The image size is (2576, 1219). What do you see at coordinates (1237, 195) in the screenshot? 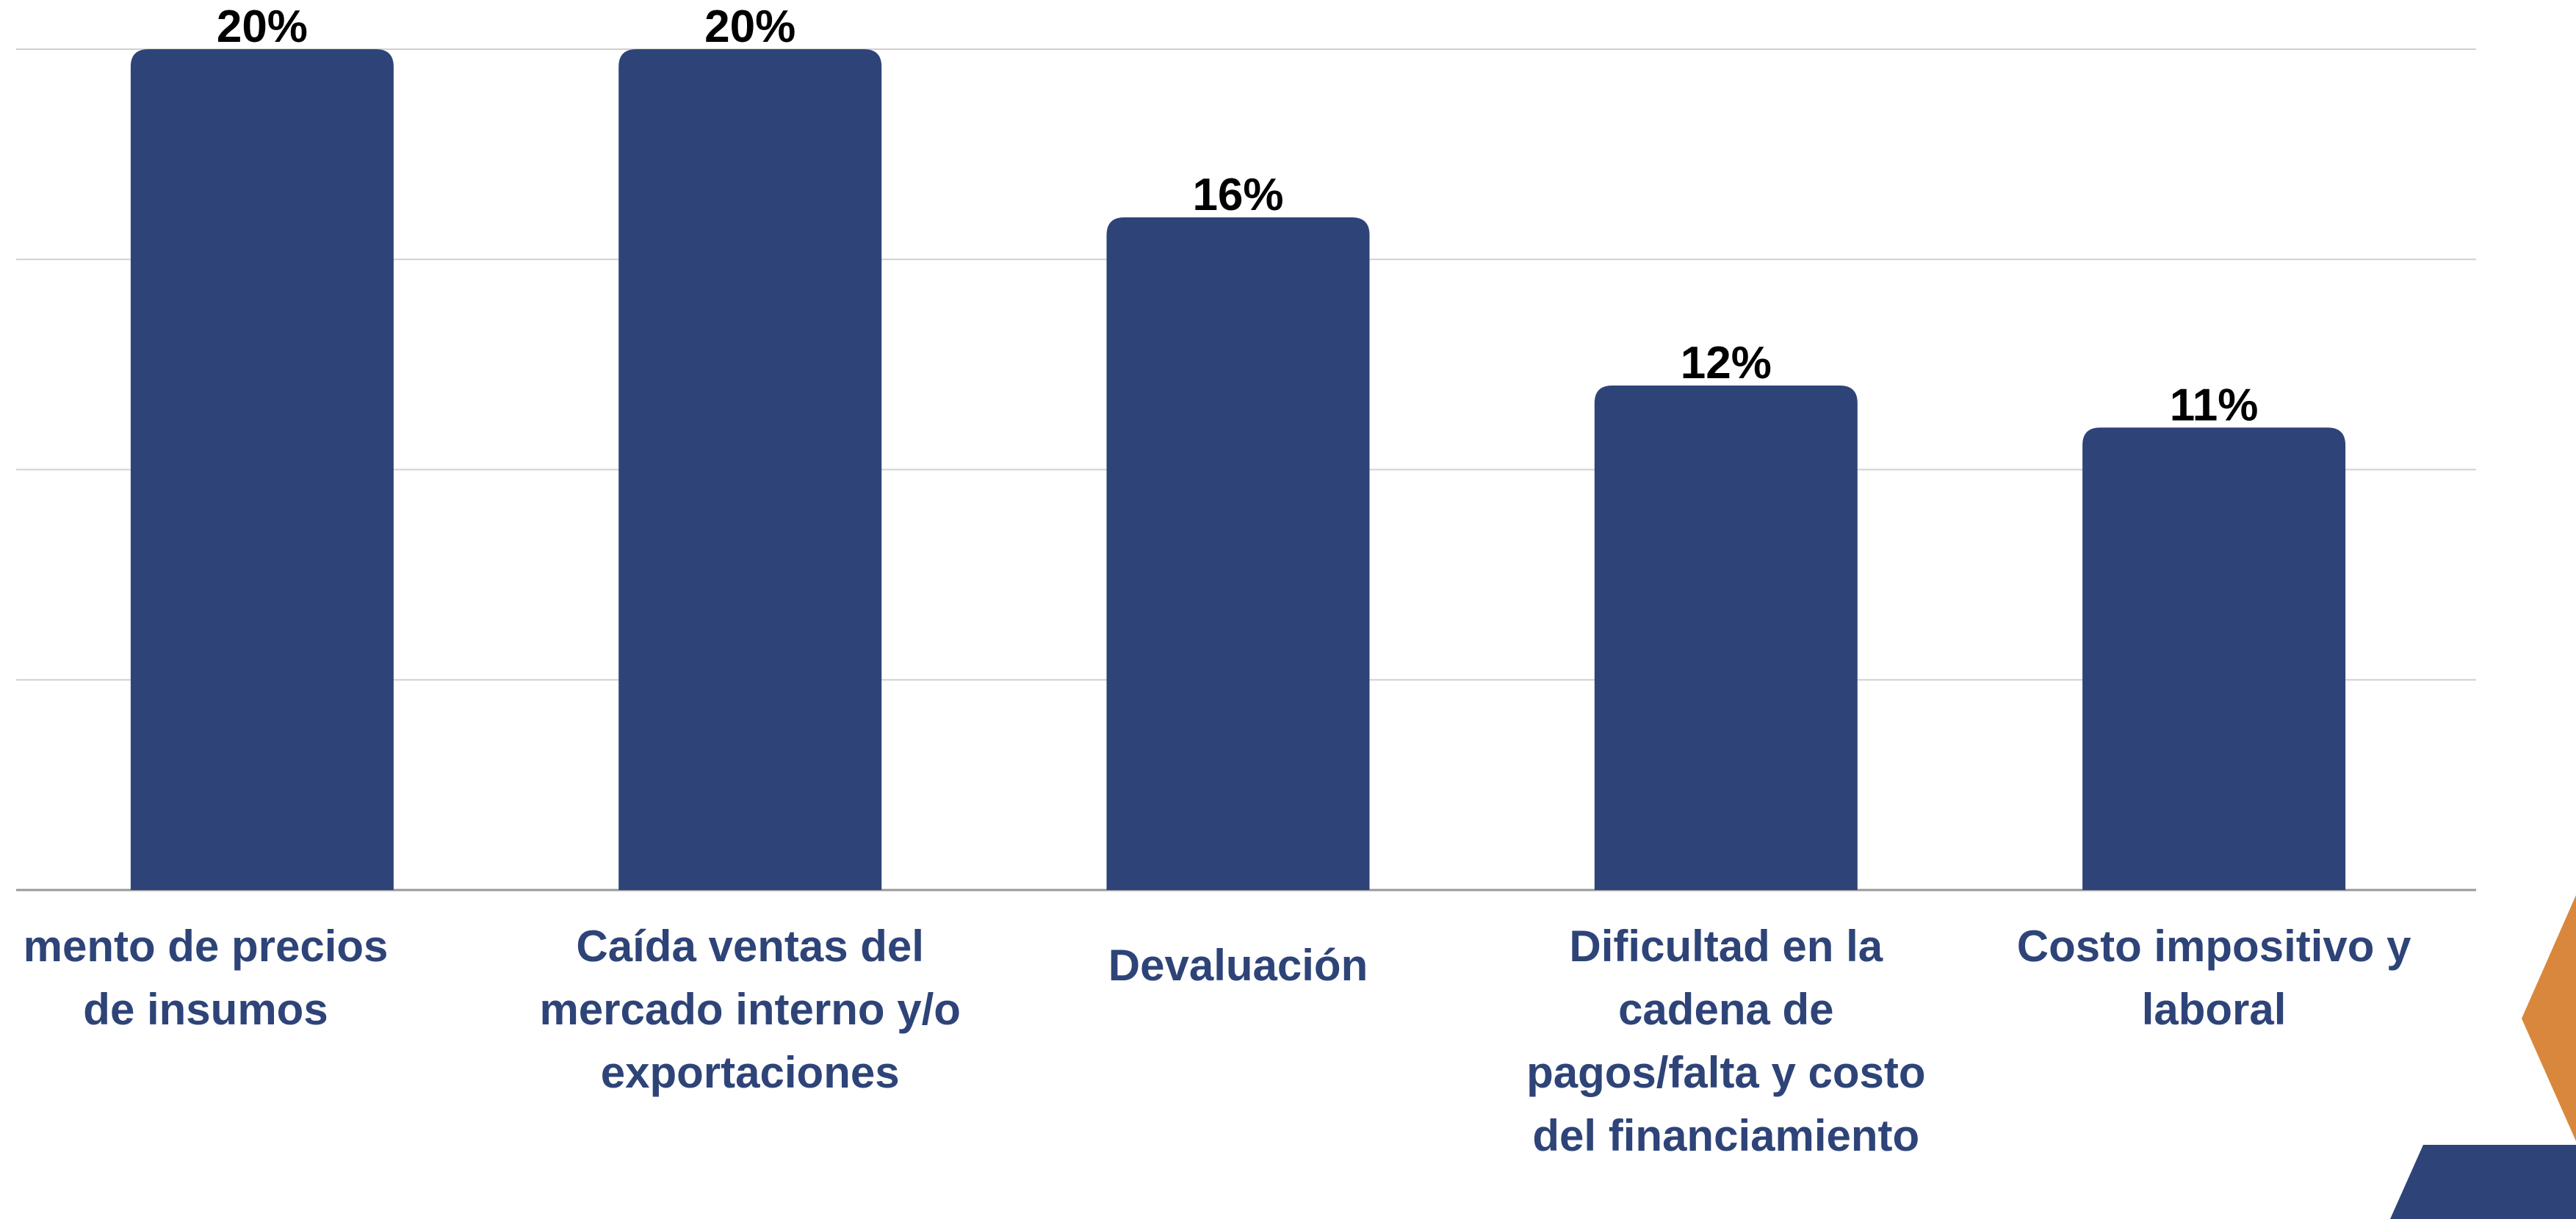
I see `value-label: 16%` at bounding box center [1237, 195].